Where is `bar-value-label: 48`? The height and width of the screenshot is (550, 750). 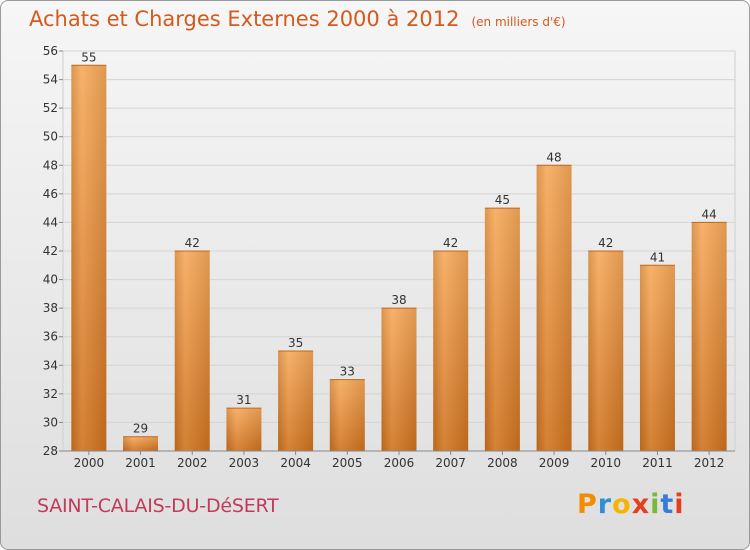 bar-value-label: 48 is located at coordinates (553, 157).